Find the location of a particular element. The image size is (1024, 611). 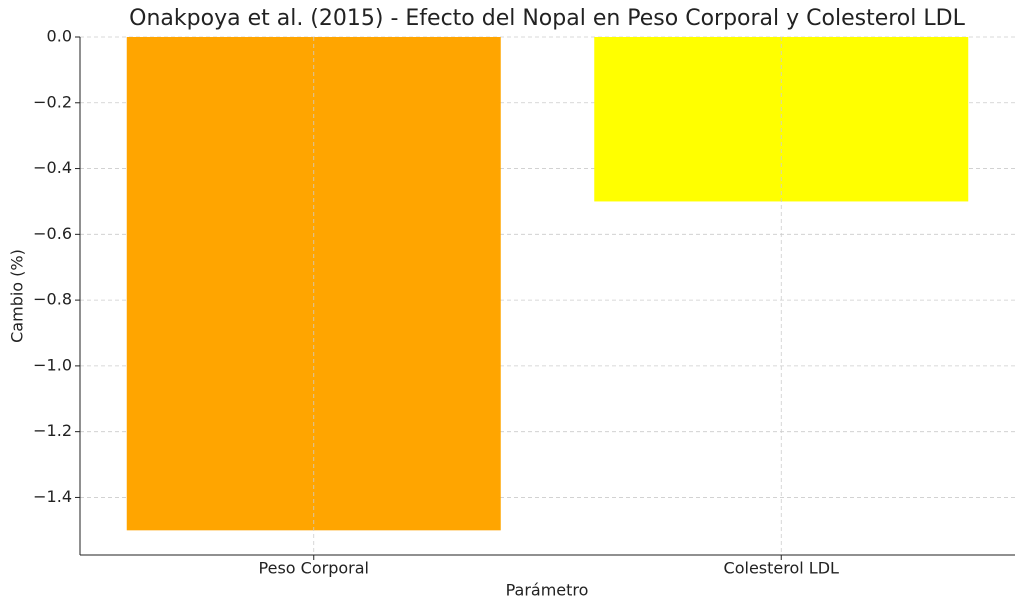

y-tick-label: −0.4 is located at coordinates (52, 167).